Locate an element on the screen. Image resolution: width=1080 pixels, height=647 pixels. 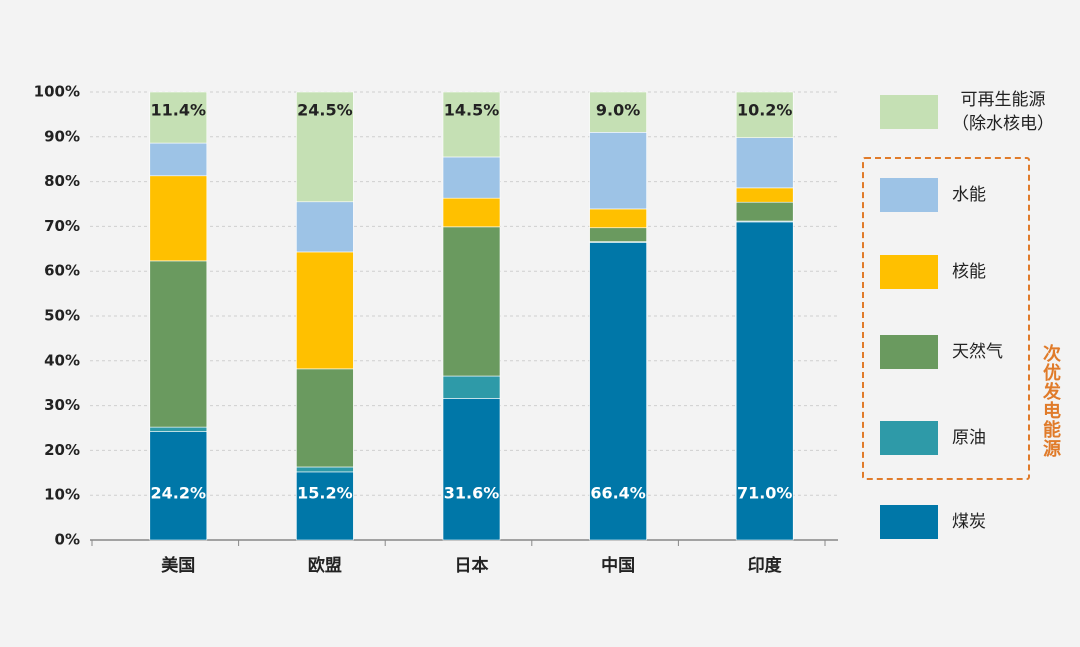
y-tick-label: 80% is located at coordinates (62, 181).